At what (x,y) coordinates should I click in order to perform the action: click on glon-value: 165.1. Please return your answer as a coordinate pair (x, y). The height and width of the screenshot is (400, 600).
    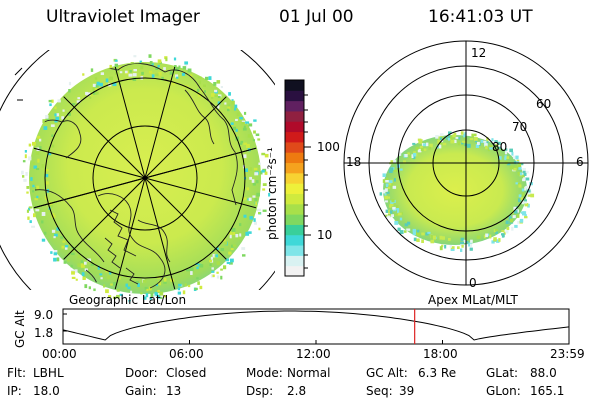
    Looking at the image, I should click on (547, 391).